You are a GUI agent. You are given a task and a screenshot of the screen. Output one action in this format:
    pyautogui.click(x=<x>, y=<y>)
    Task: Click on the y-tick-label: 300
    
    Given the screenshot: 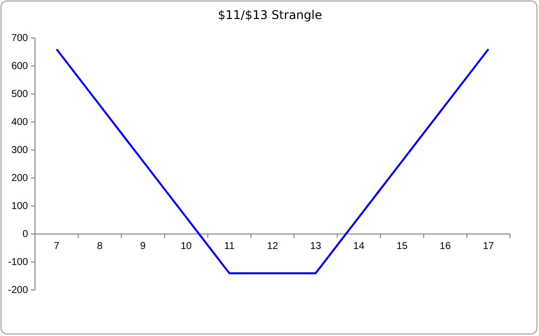 What is the action you would take?
    pyautogui.click(x=19, y=150)
    